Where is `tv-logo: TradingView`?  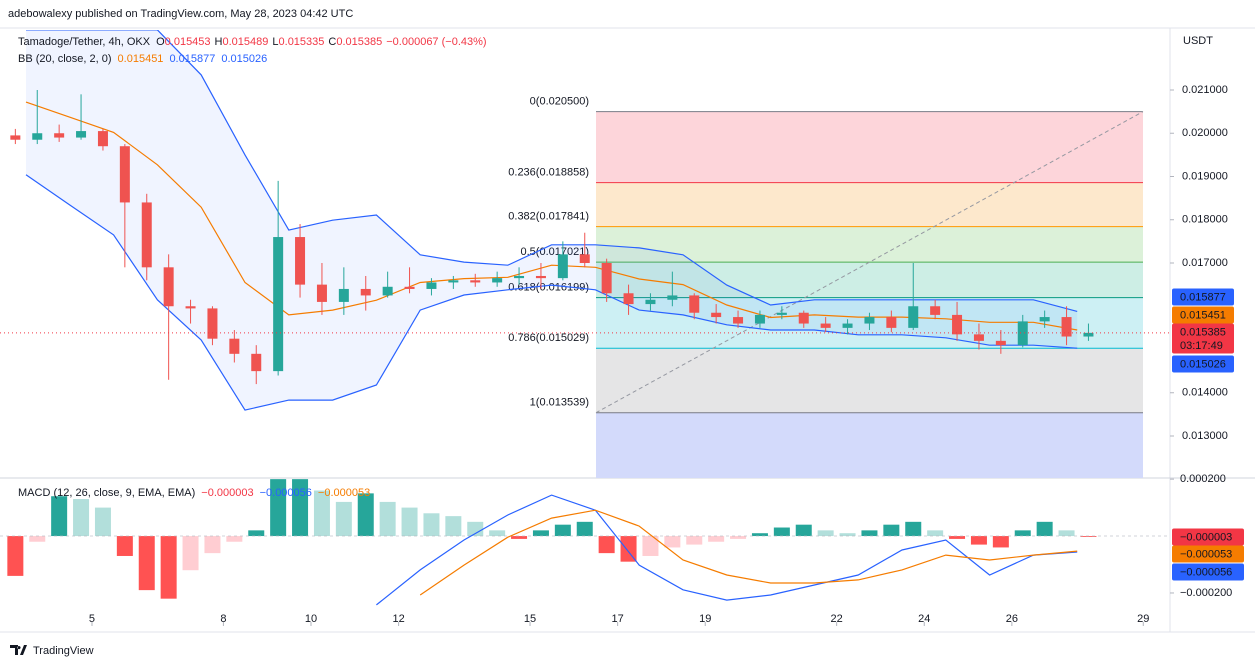
tv-logo: TradingView is located at coordinates (52, 651).